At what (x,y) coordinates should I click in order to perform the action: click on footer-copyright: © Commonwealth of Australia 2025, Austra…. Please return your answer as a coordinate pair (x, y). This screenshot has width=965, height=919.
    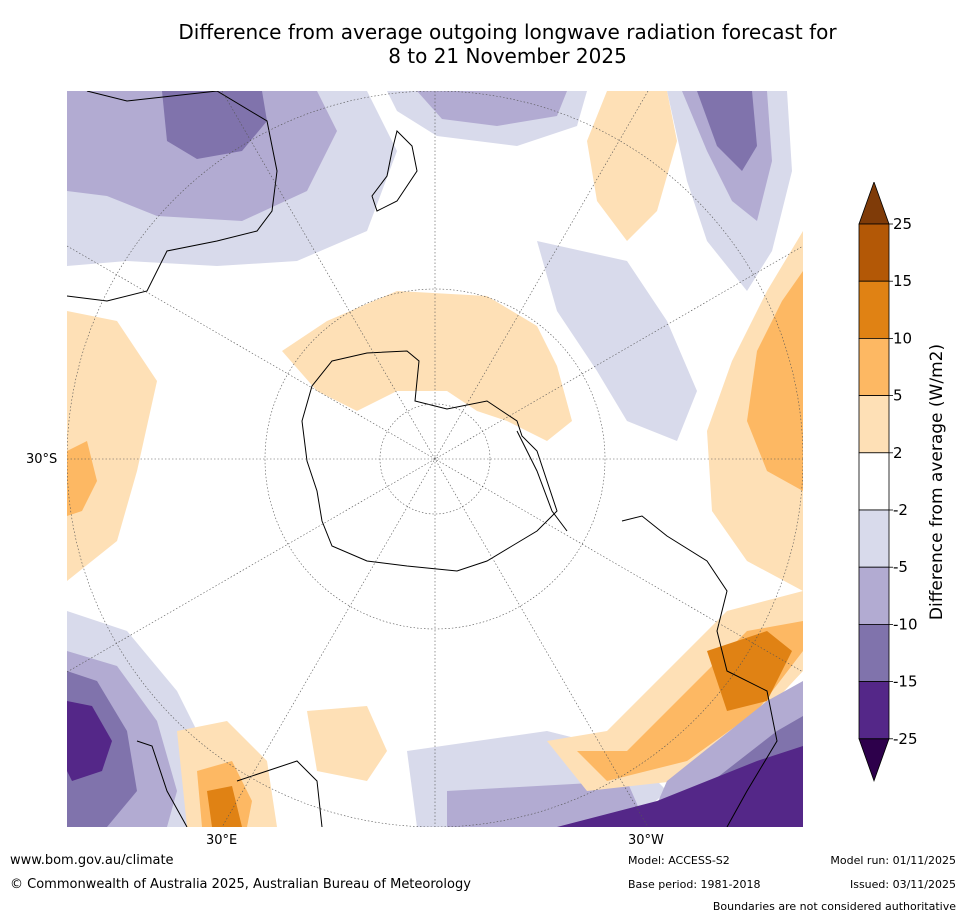
    Looking at the image, I should click on (240, 884).